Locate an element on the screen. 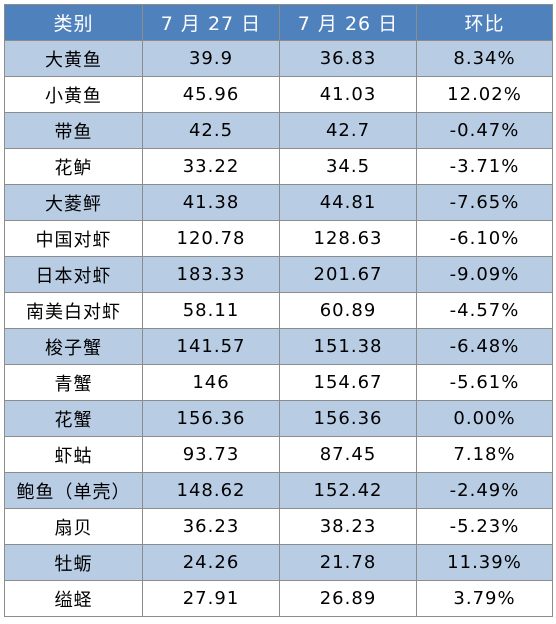 The image size is (556, 624). cell-category: 缢蛏 is located at coordinates (73, 598).